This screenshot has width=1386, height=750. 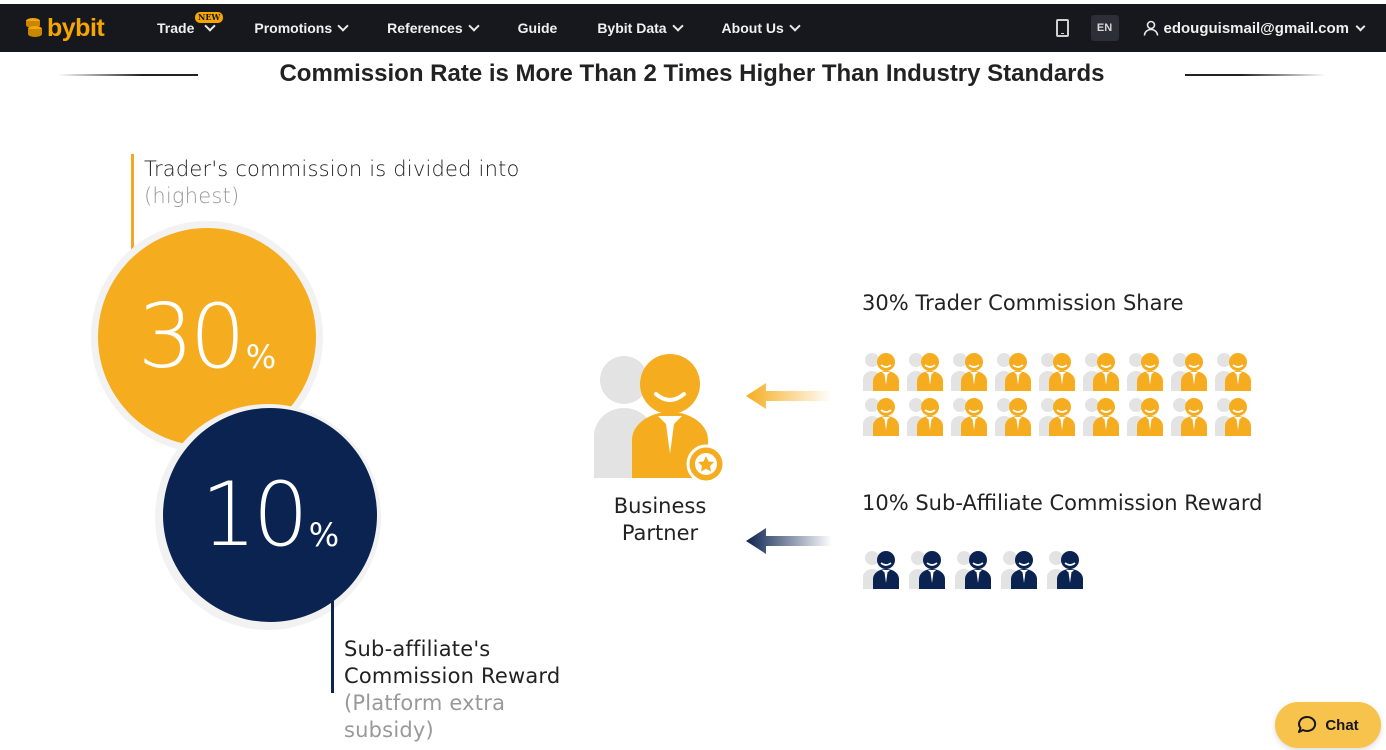 I want to click on trader-commission-label: Trader's commission is divided into, so click(x=332, y=169).